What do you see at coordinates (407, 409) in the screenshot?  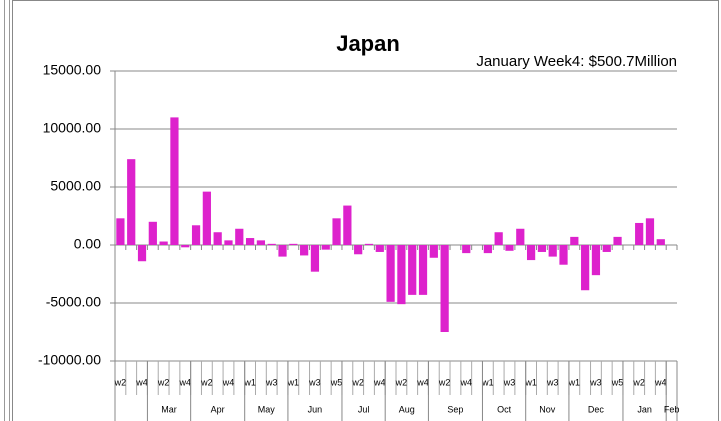 I see `month-label: Aug` at bounding box center [407, 409].